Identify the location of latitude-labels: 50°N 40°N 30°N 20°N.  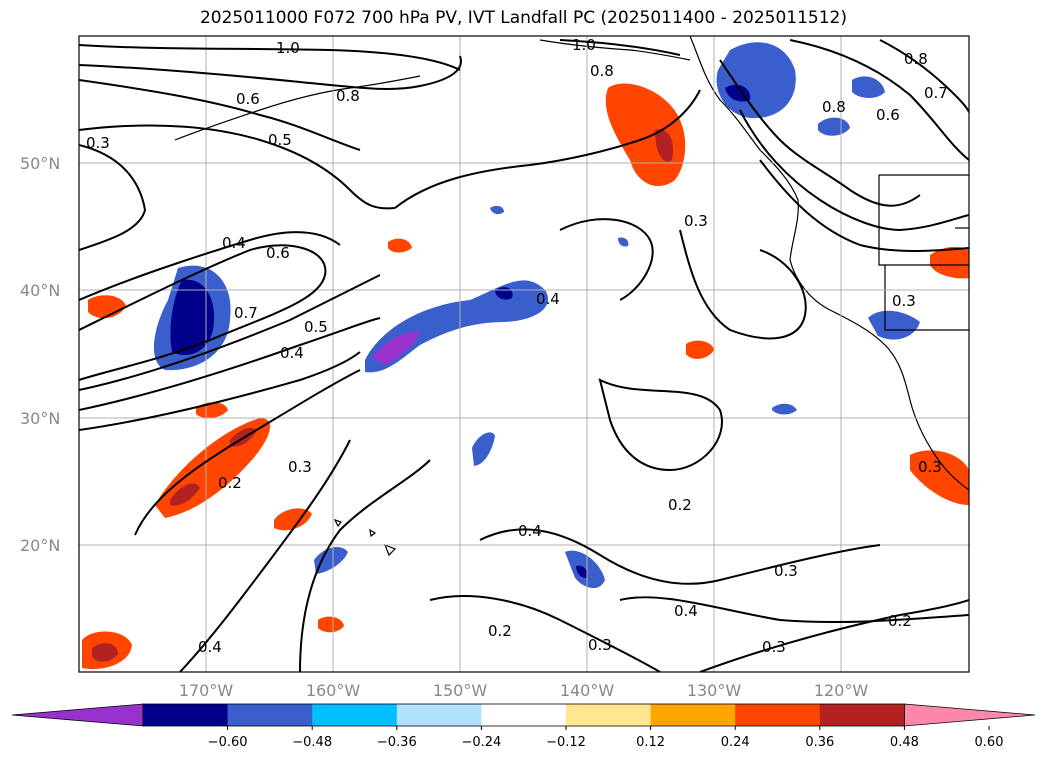
(40, 354).